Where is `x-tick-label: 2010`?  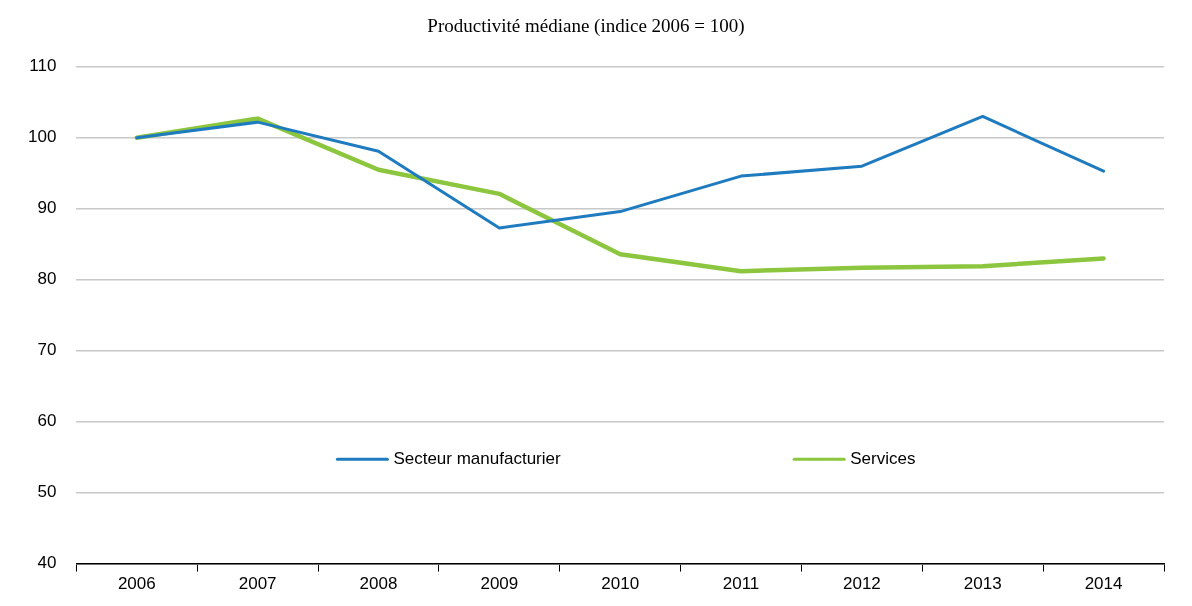 x-tick-label: 2010 is located at coordinates (620, 584).